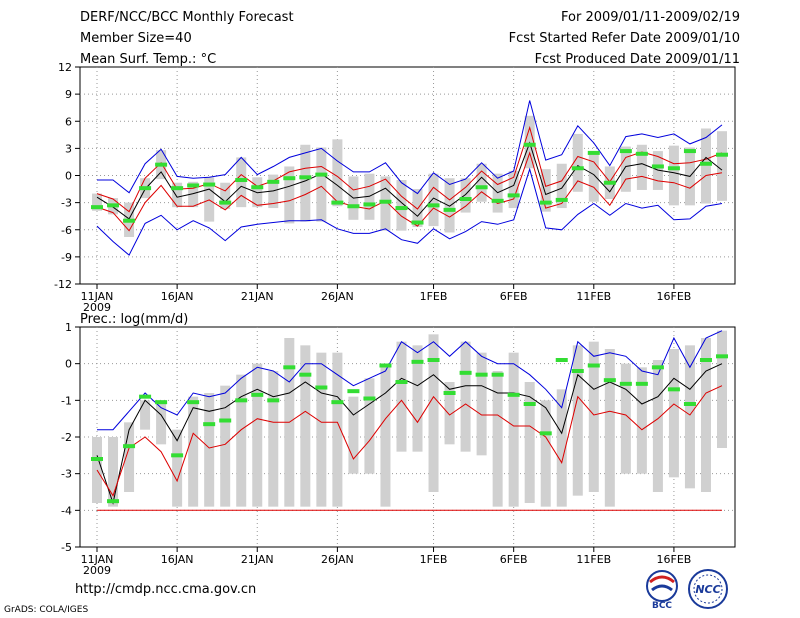 This screenshot has height=618, width=800. Describe the element at coordinates (148, 59) in the screenshot. I see `variable-label: Mean Surf. Temp.: °C` at that location.